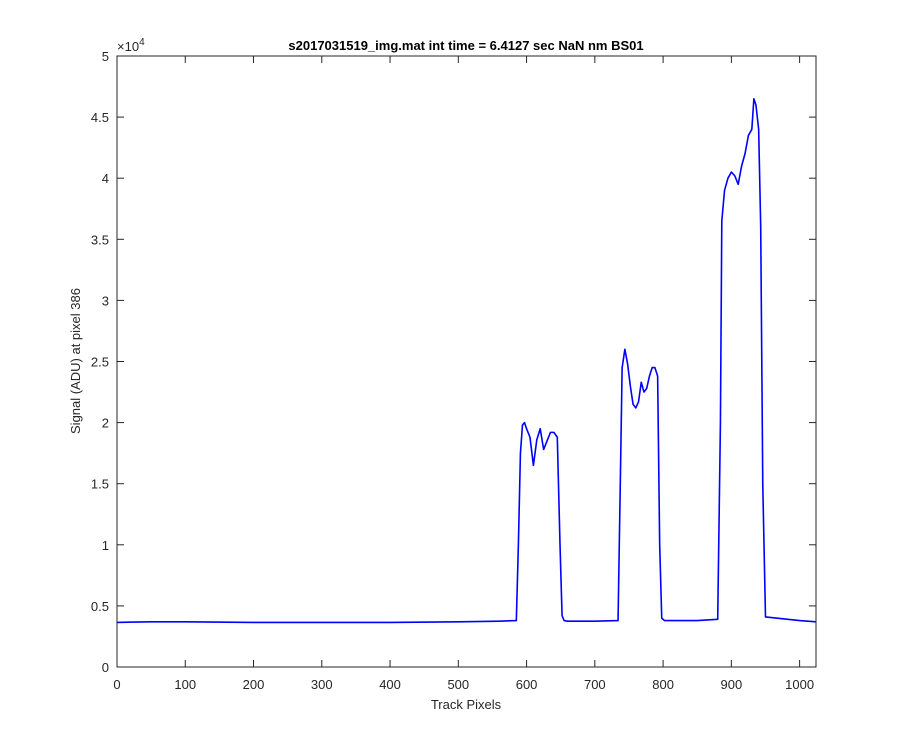  What do you see at coordinates (105, 300) in the screenshot?
I see `y-tick-label: 3` at bounding box center [105, 300].